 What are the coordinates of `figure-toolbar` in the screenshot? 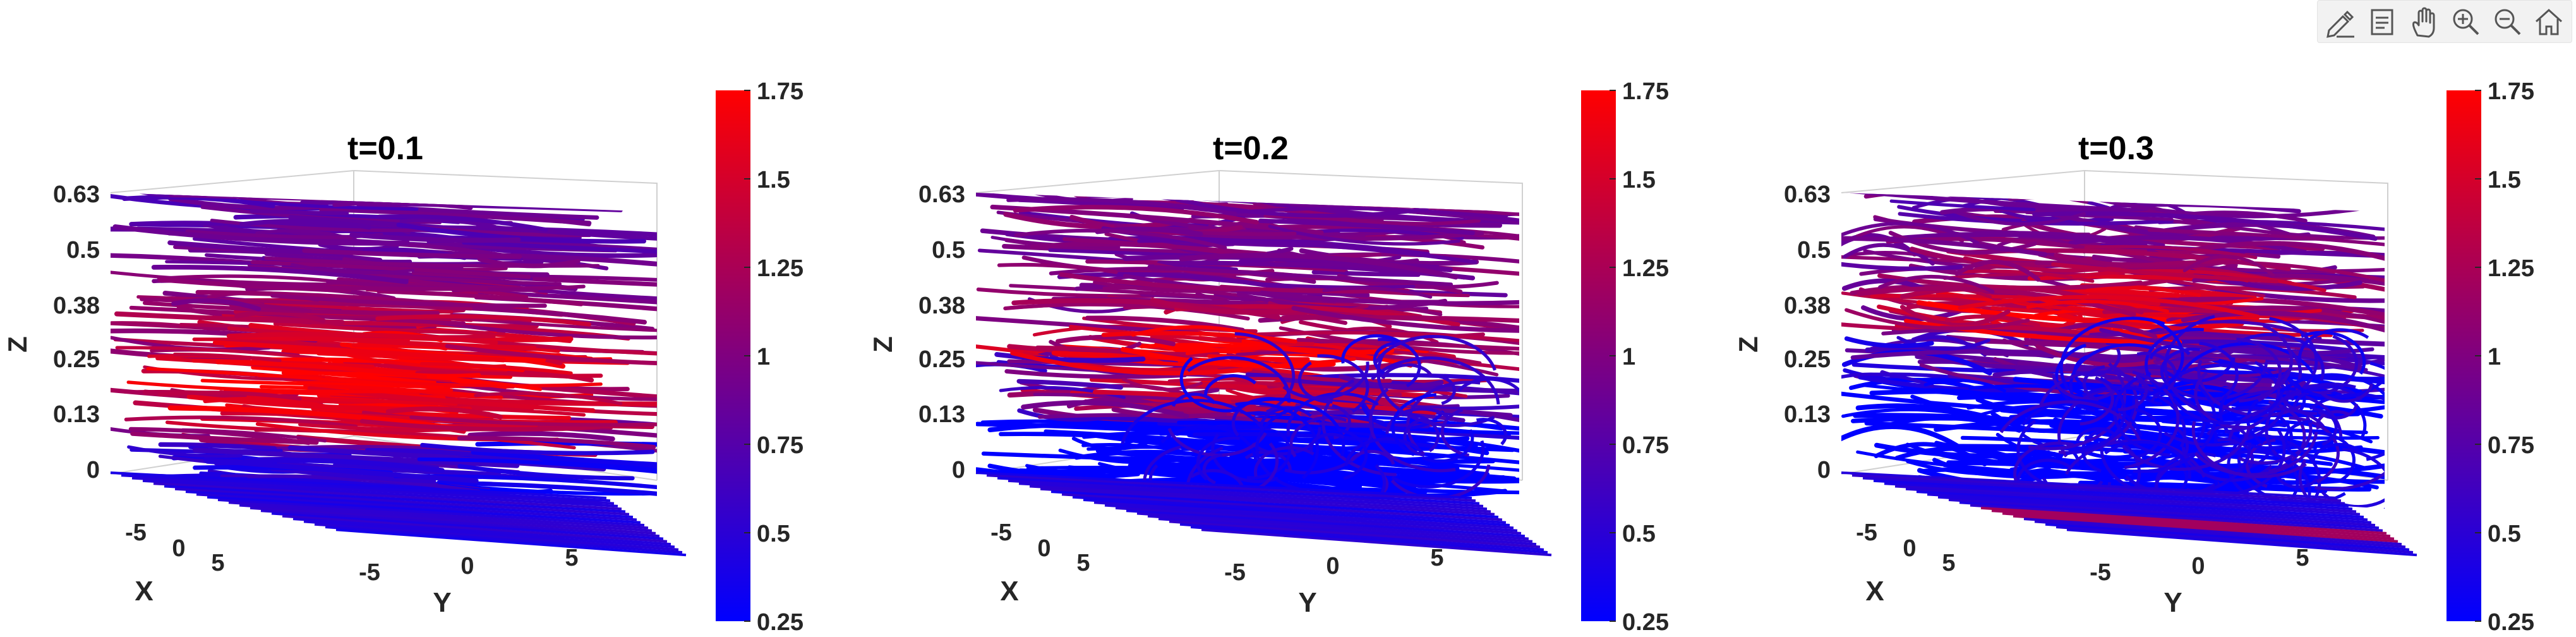 It's located at (2444, 21).